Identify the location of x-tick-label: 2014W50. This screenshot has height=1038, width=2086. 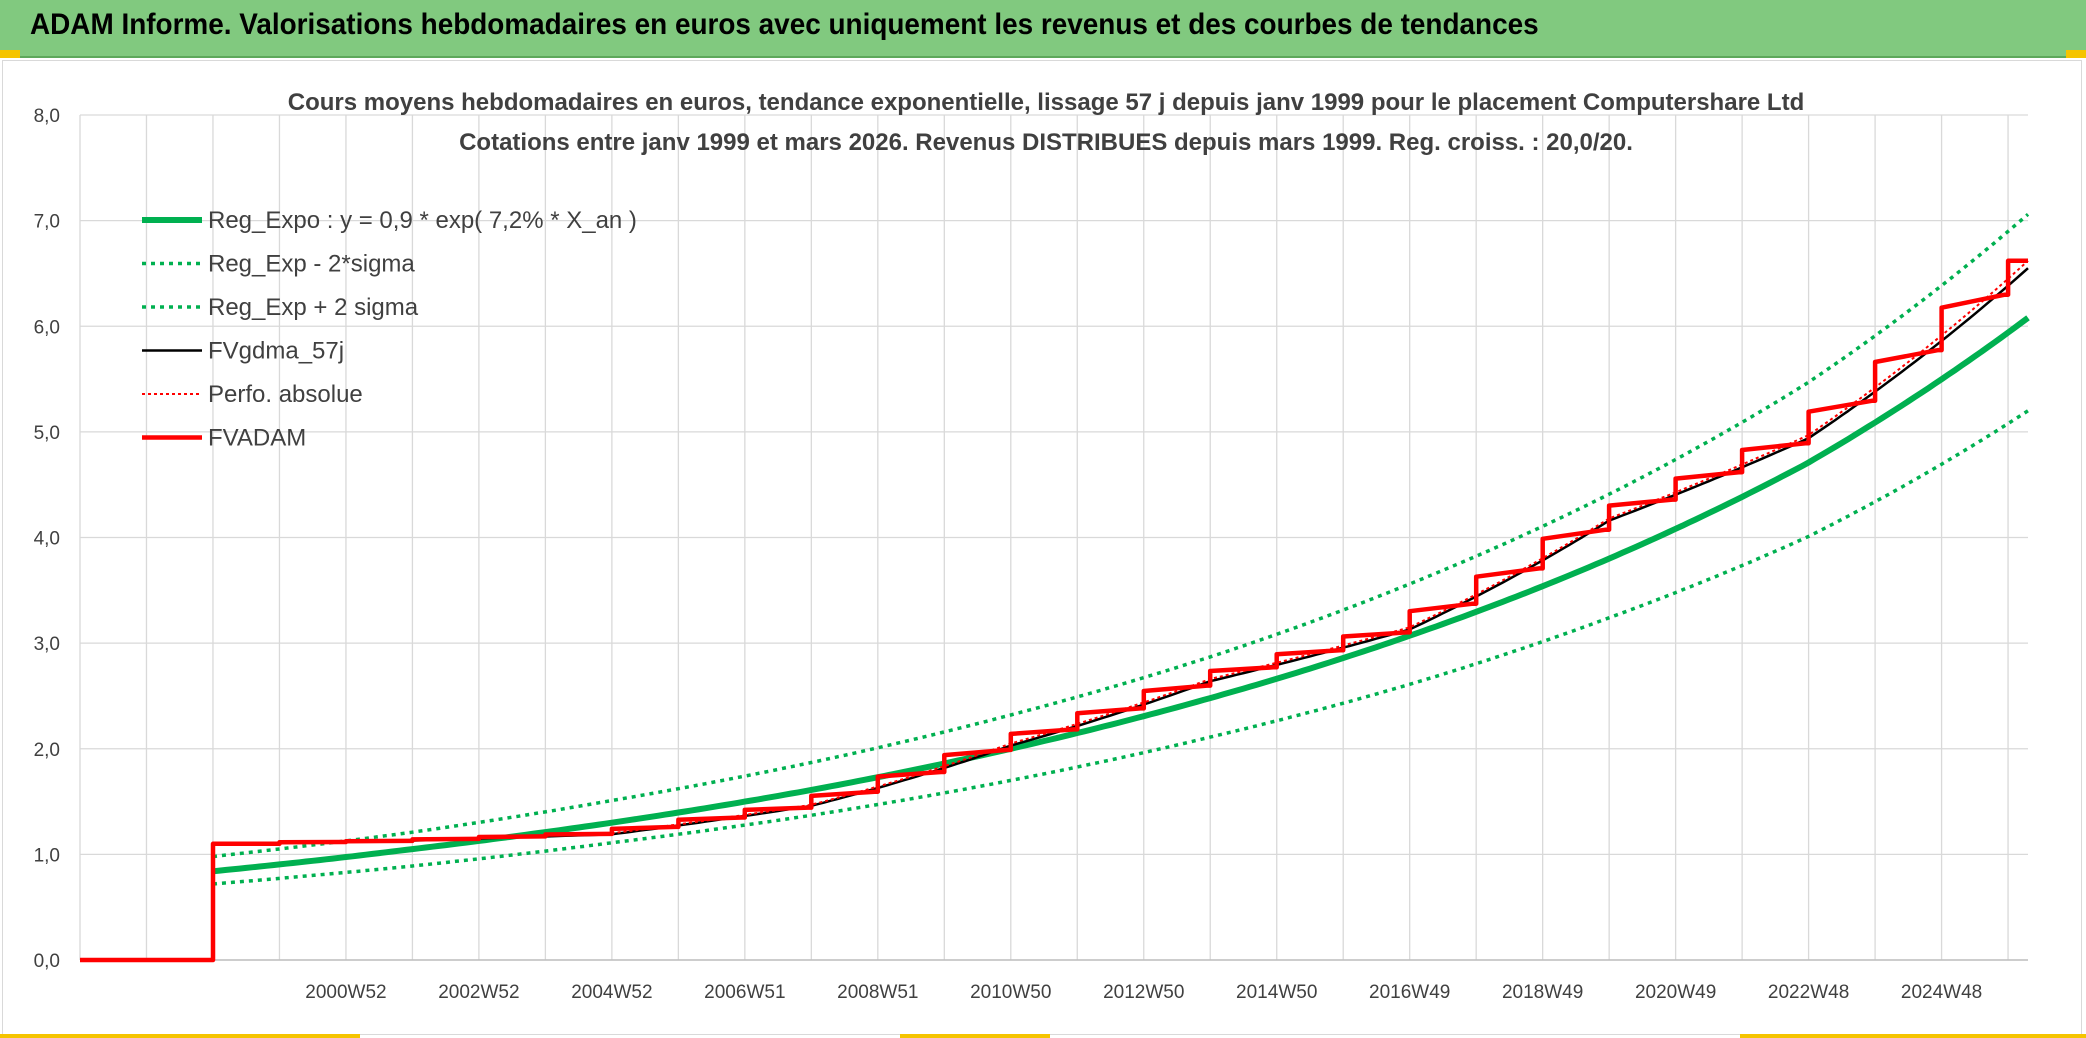
(1276, 992).